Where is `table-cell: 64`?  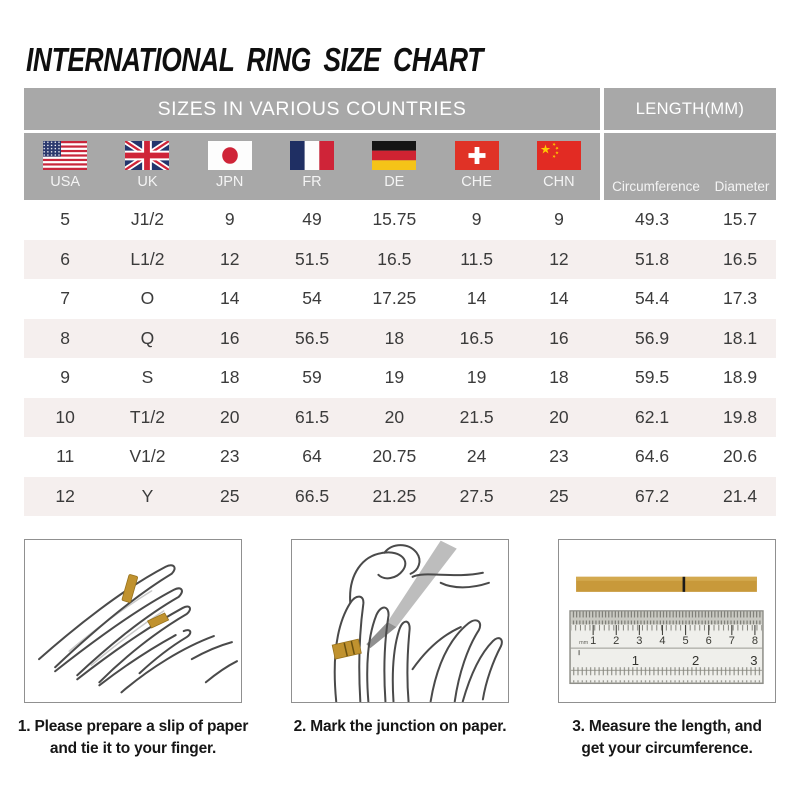 table-cell: 64 is located at coordinates (312, 456).